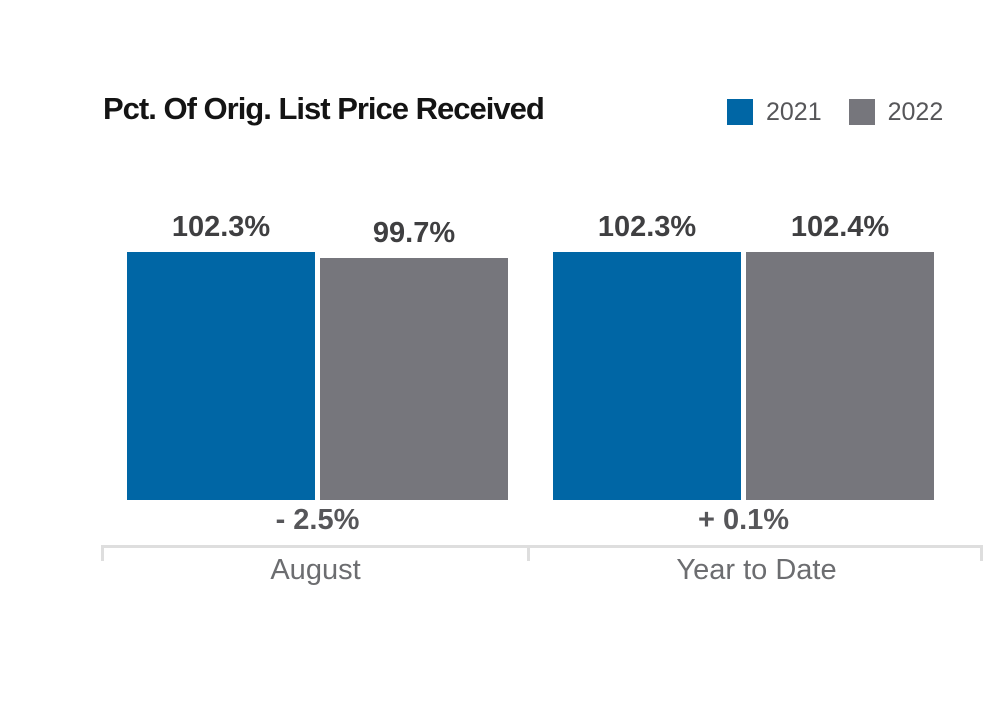 The height and width of the screenshot is (724, 998). I want to click on chart-title: Pct. Of Orig. List Price Received, so click(324, 108).